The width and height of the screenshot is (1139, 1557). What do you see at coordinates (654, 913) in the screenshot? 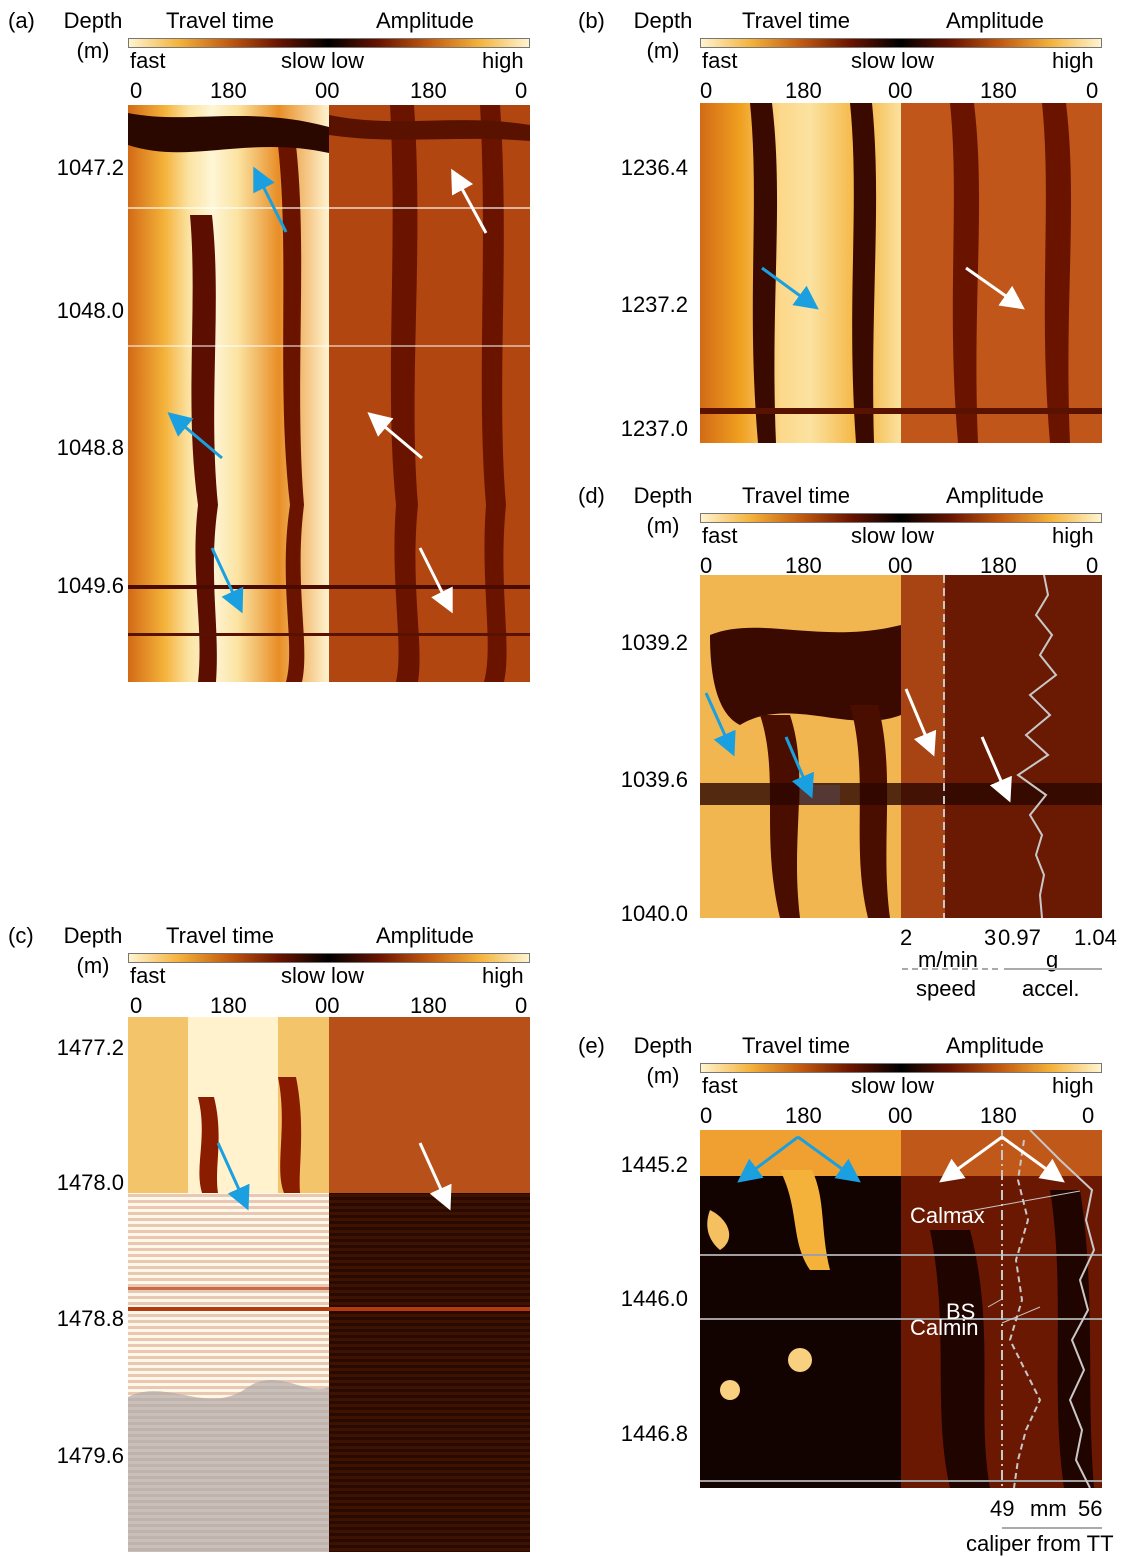
I see `depth-tick: 1040.0` at bounding box center [654, 913].